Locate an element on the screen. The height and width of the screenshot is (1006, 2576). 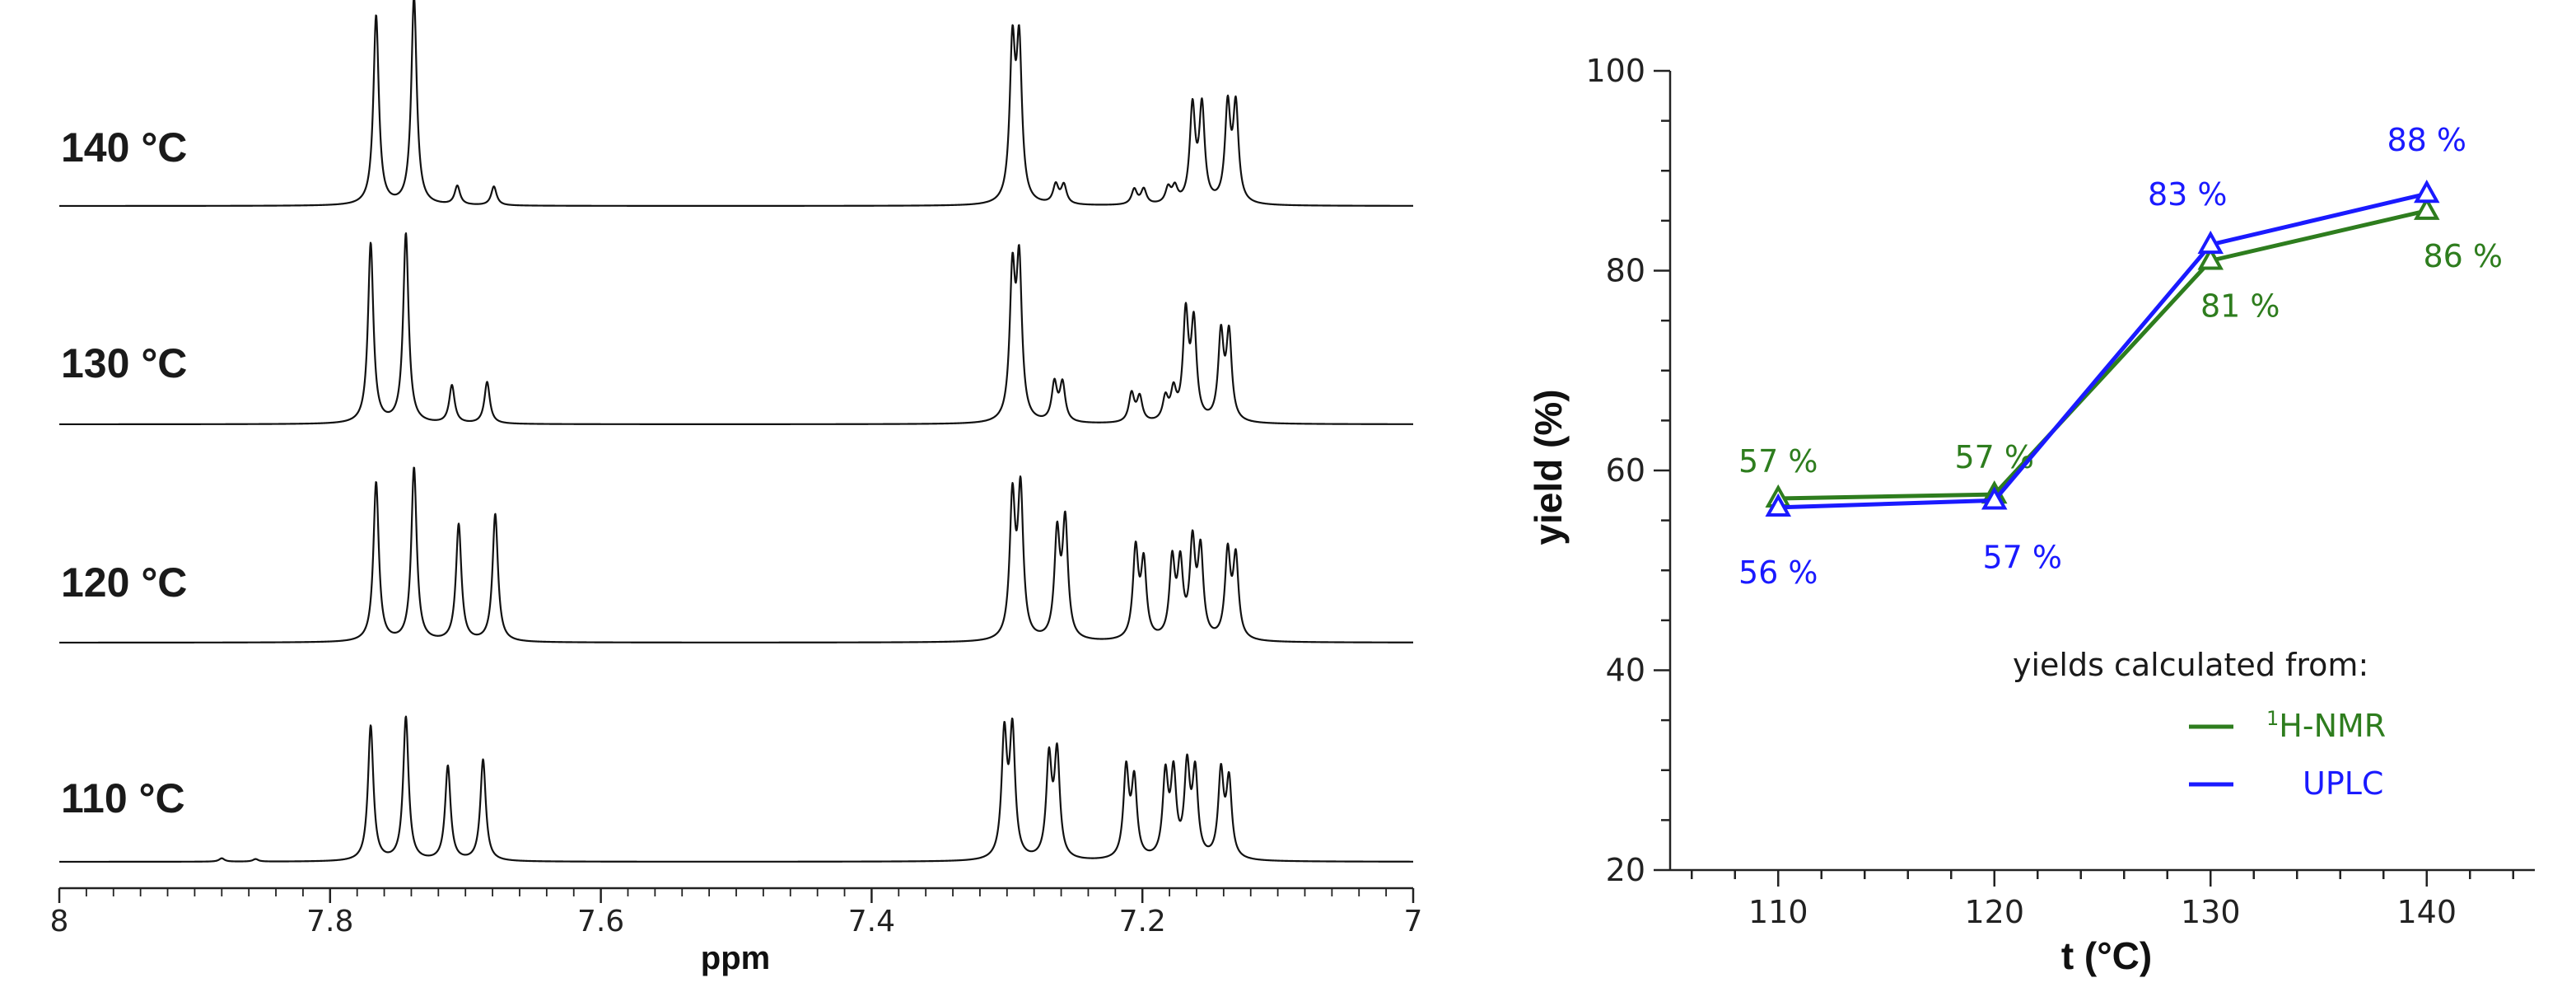
nmr-tick-label: 7.6 is located at coordinates (600, 921).